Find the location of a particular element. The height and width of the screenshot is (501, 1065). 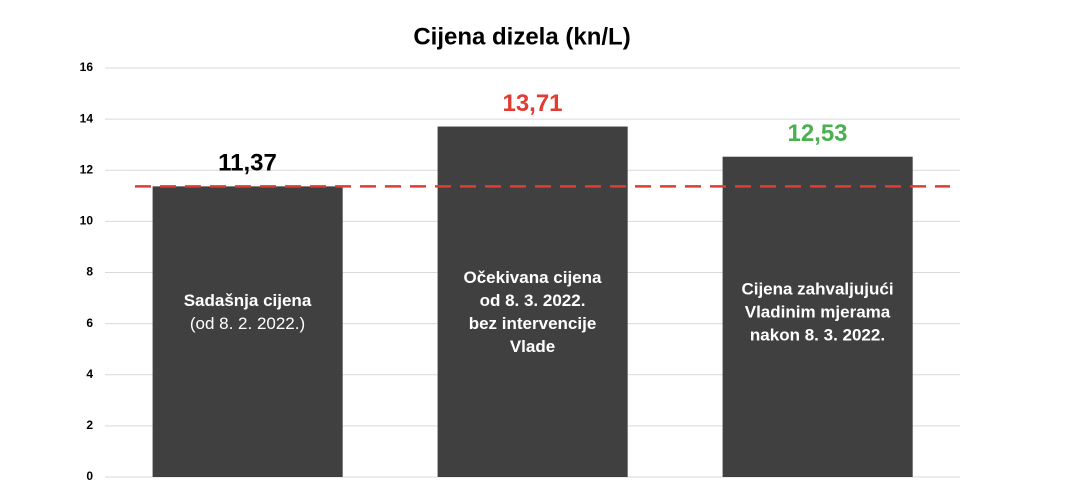

chart-title: Cijena dizela (kn/L) is located at coordinates (521, 36).